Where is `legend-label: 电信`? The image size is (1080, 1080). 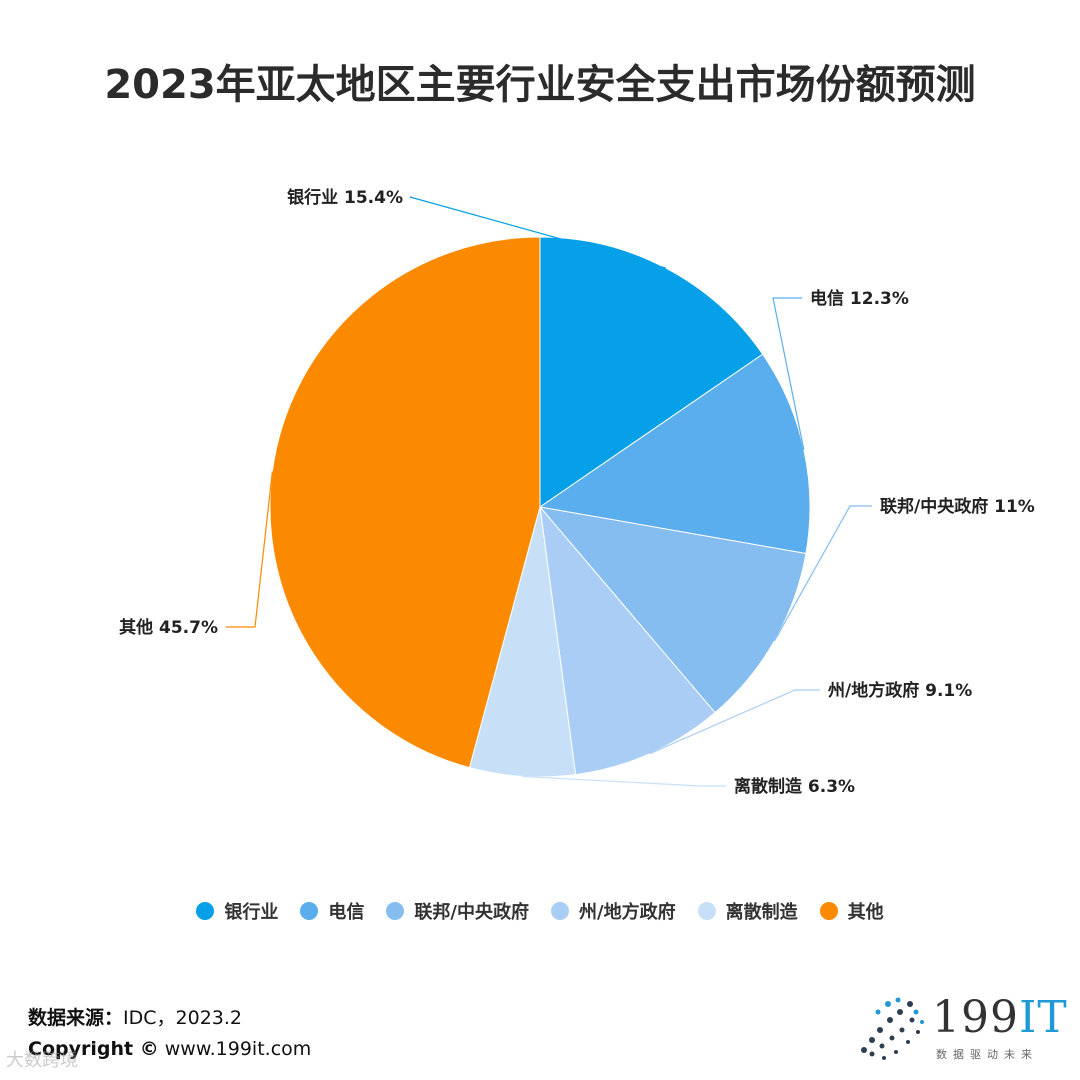 legend-label: 电信 is located at coordinates (346, 912).